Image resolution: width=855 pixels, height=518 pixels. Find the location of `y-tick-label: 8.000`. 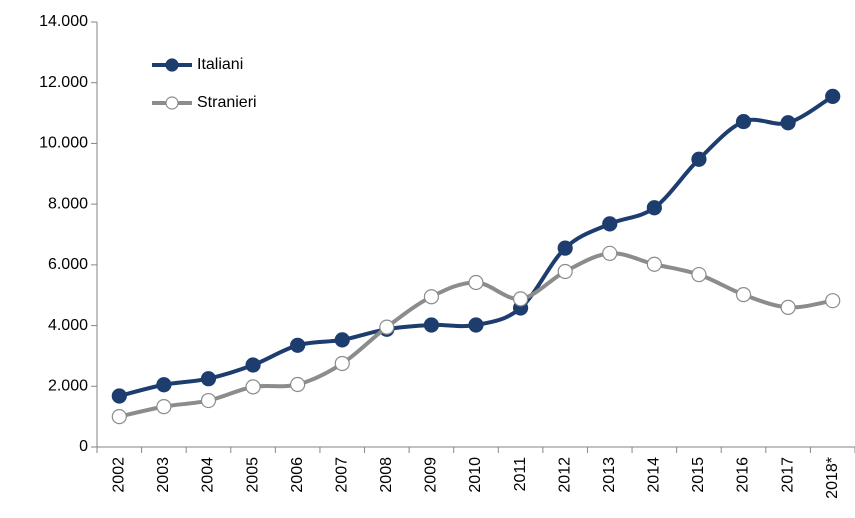

y-tick-label: 8.000 is located at coordinates (68, 203).